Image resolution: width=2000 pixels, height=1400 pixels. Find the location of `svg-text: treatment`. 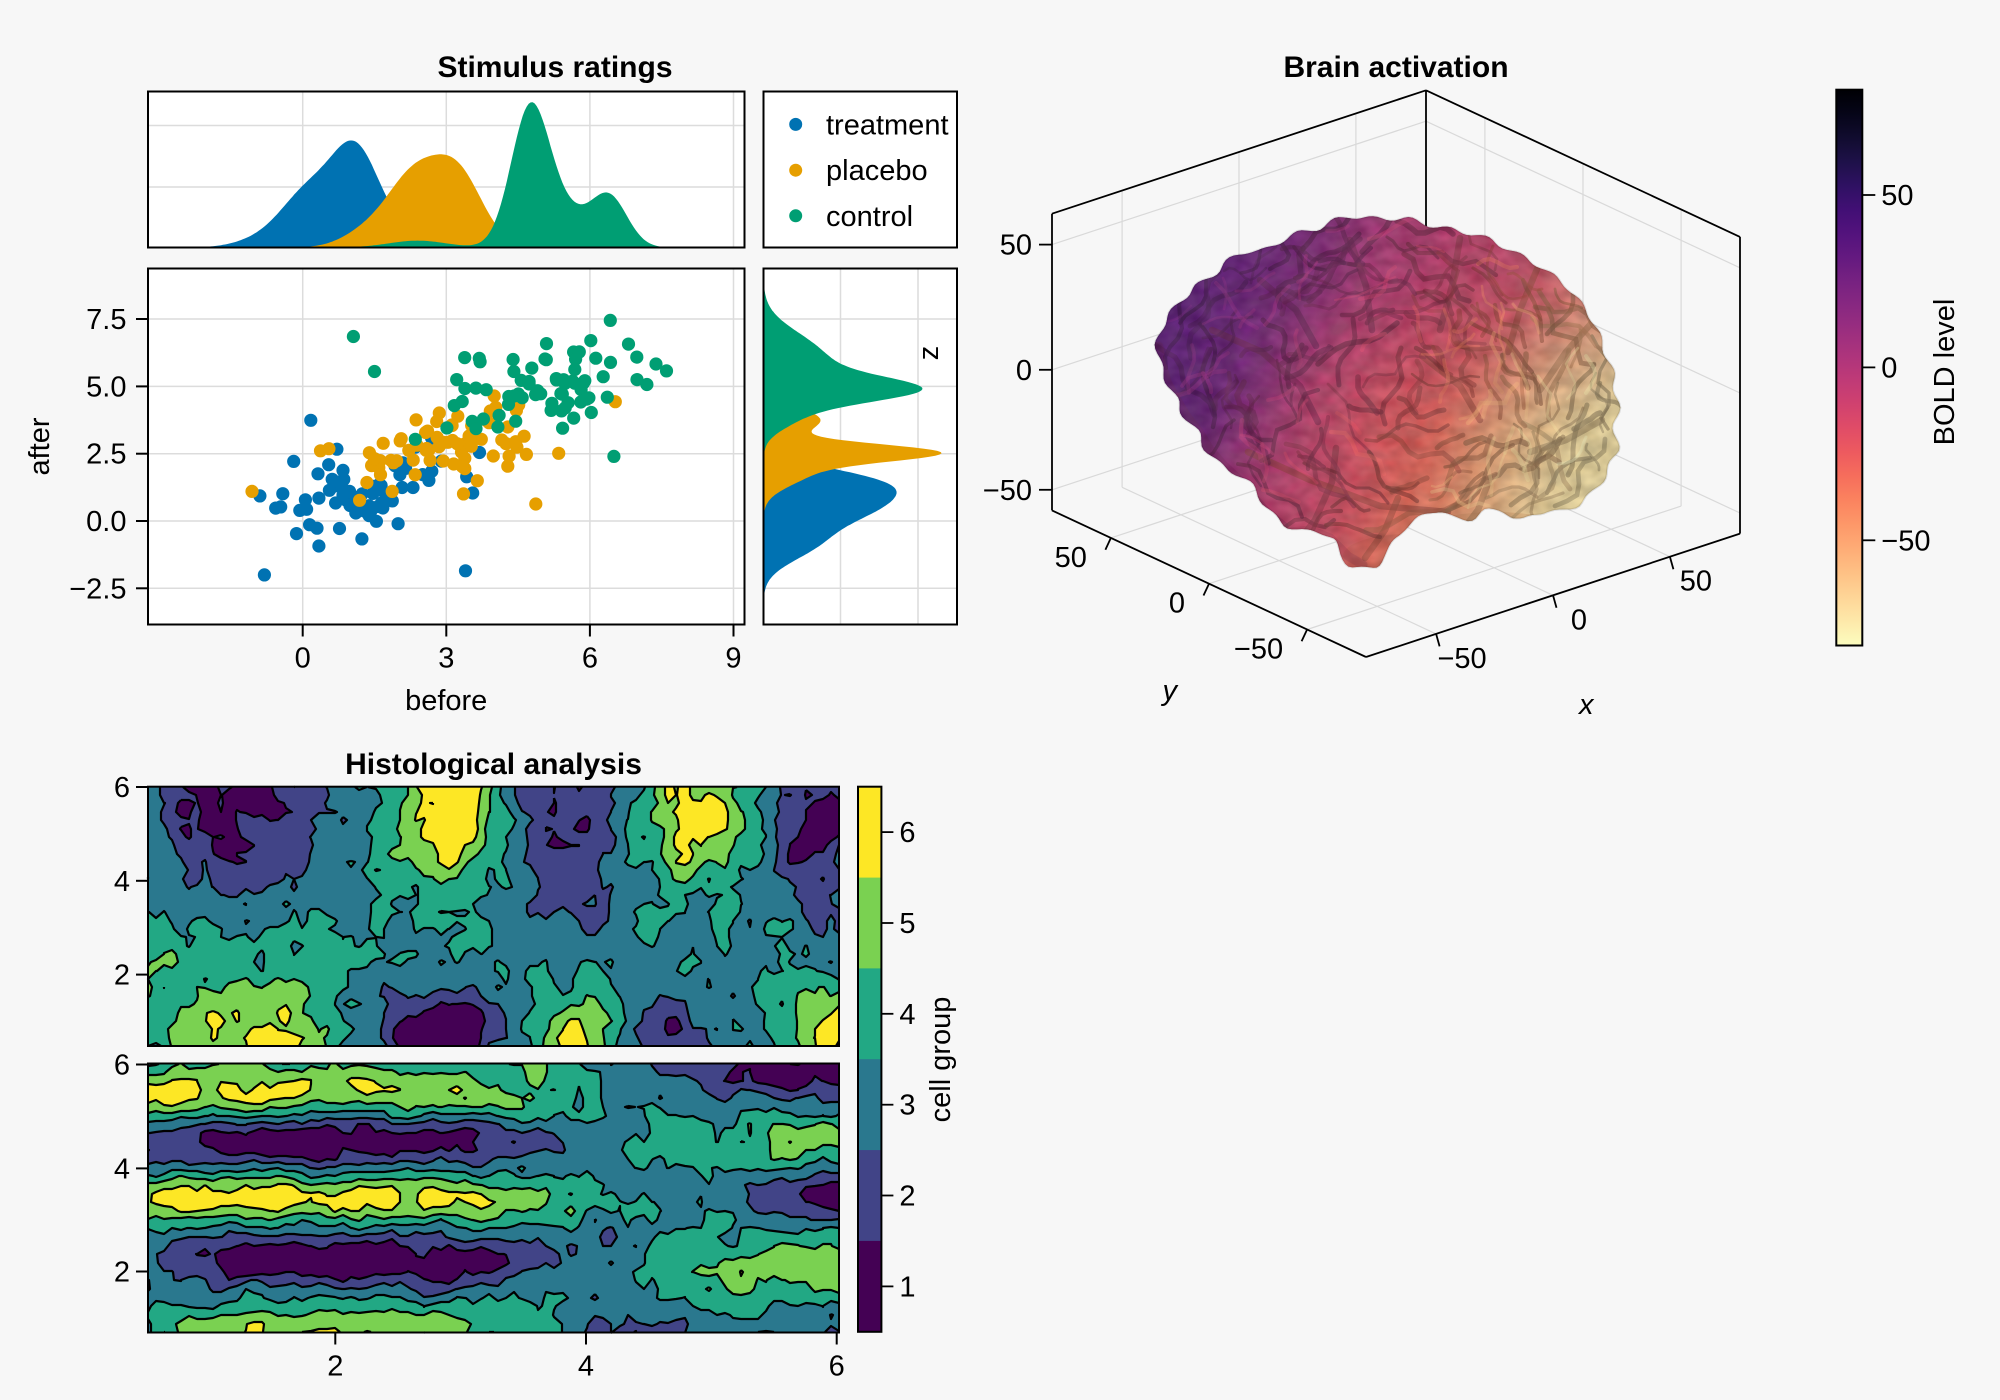

svg-text: treatment is located at coordinates (887, 125).